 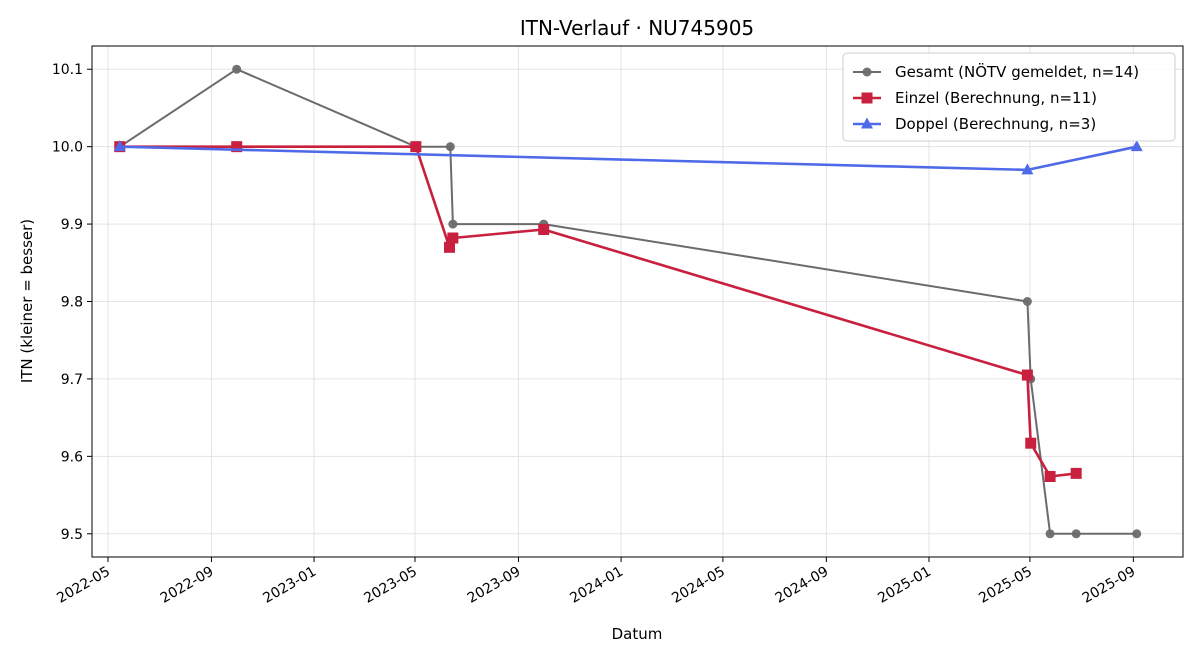 I want to click on x-tick-label: 2022-05, so click(x=83, y=585).